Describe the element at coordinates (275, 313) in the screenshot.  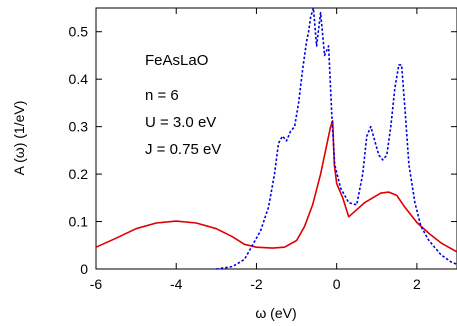
I see `x-axis-title: ω (eV)` at that location.